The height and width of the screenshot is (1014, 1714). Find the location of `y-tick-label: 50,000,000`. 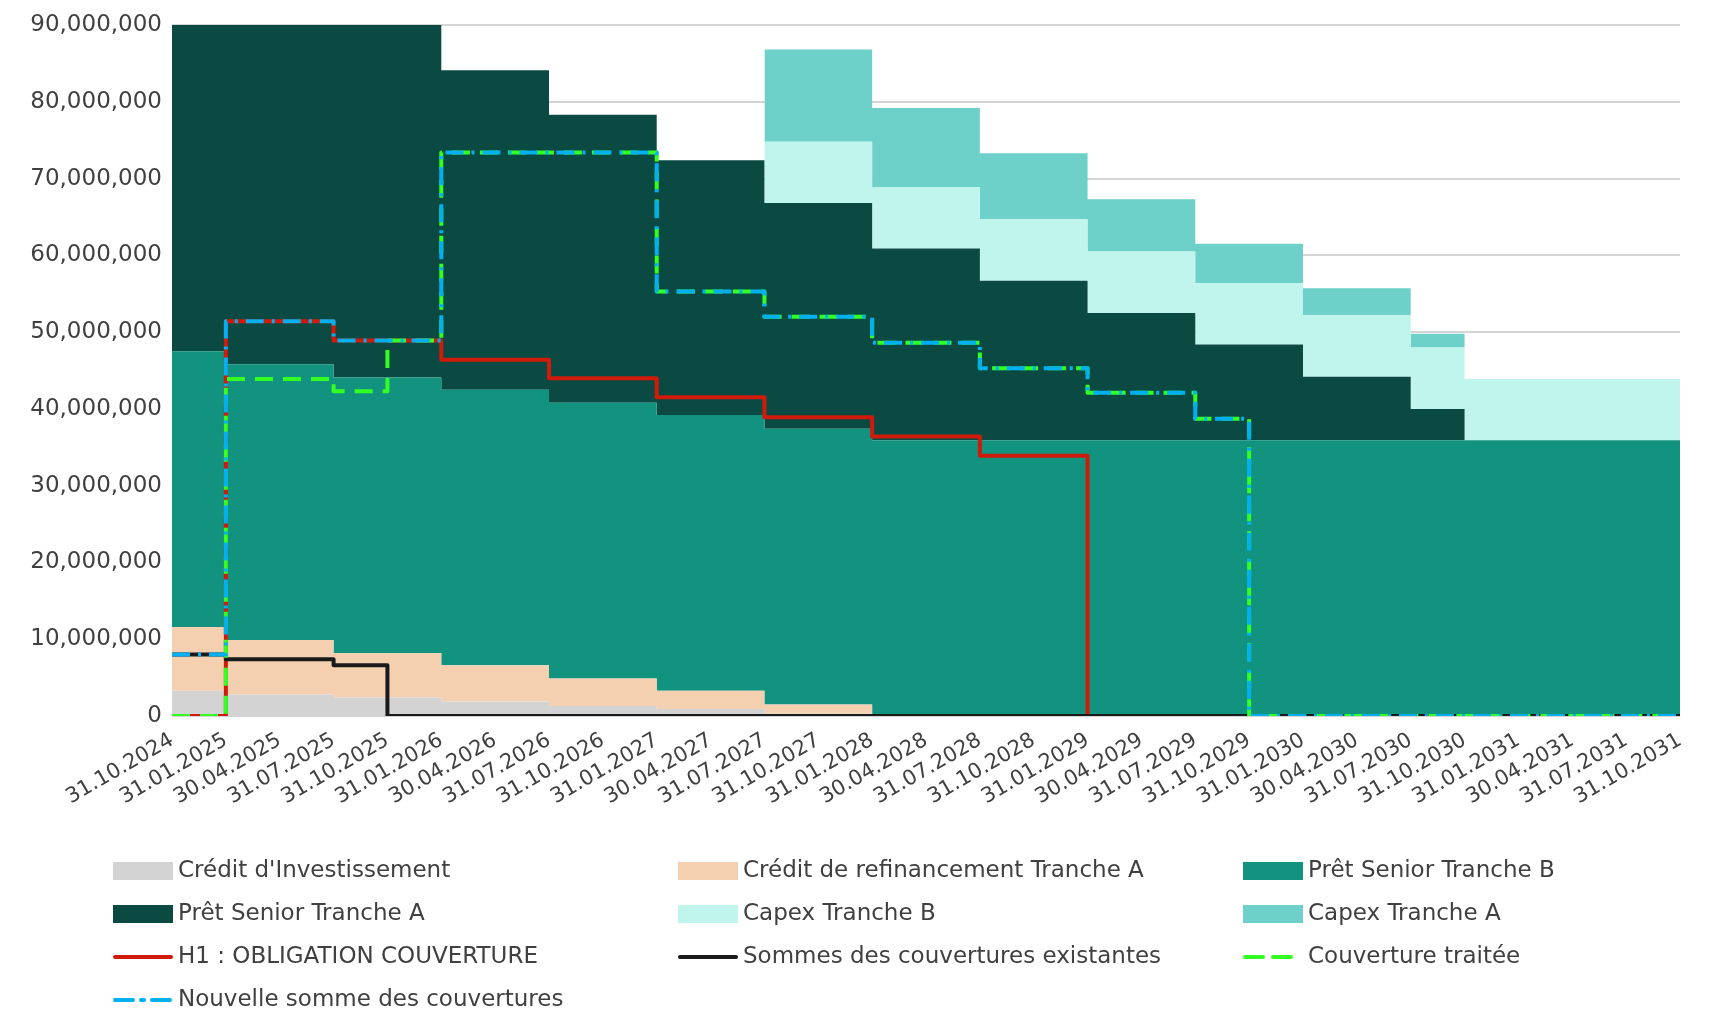

y-tick-label: 50,000,000 is located at coordinates (96, 330).